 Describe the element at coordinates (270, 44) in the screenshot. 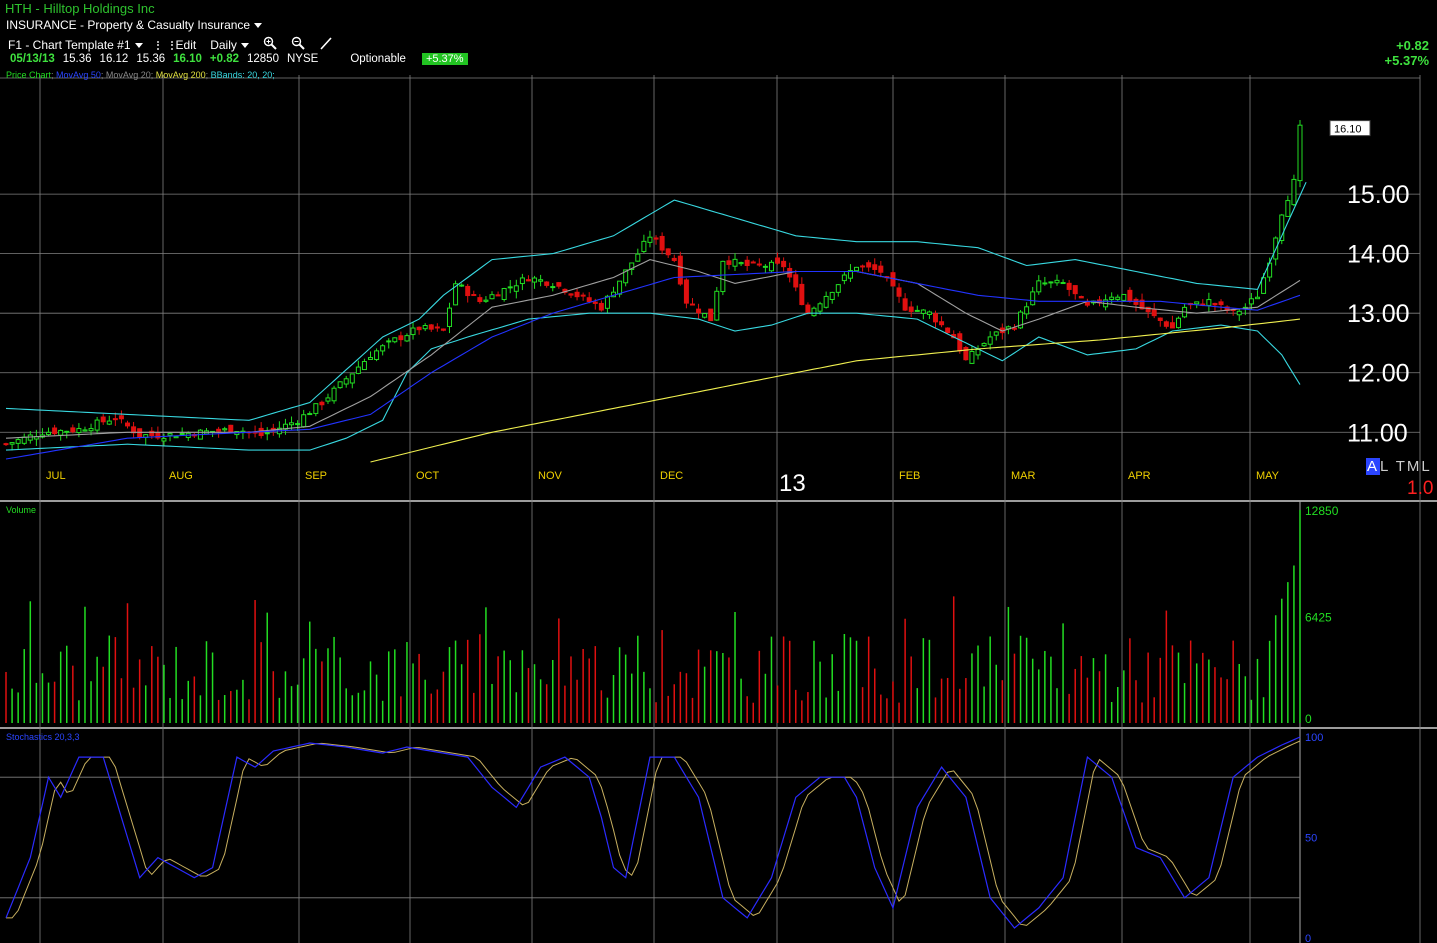

I see `zoom-in-icon` at that location.